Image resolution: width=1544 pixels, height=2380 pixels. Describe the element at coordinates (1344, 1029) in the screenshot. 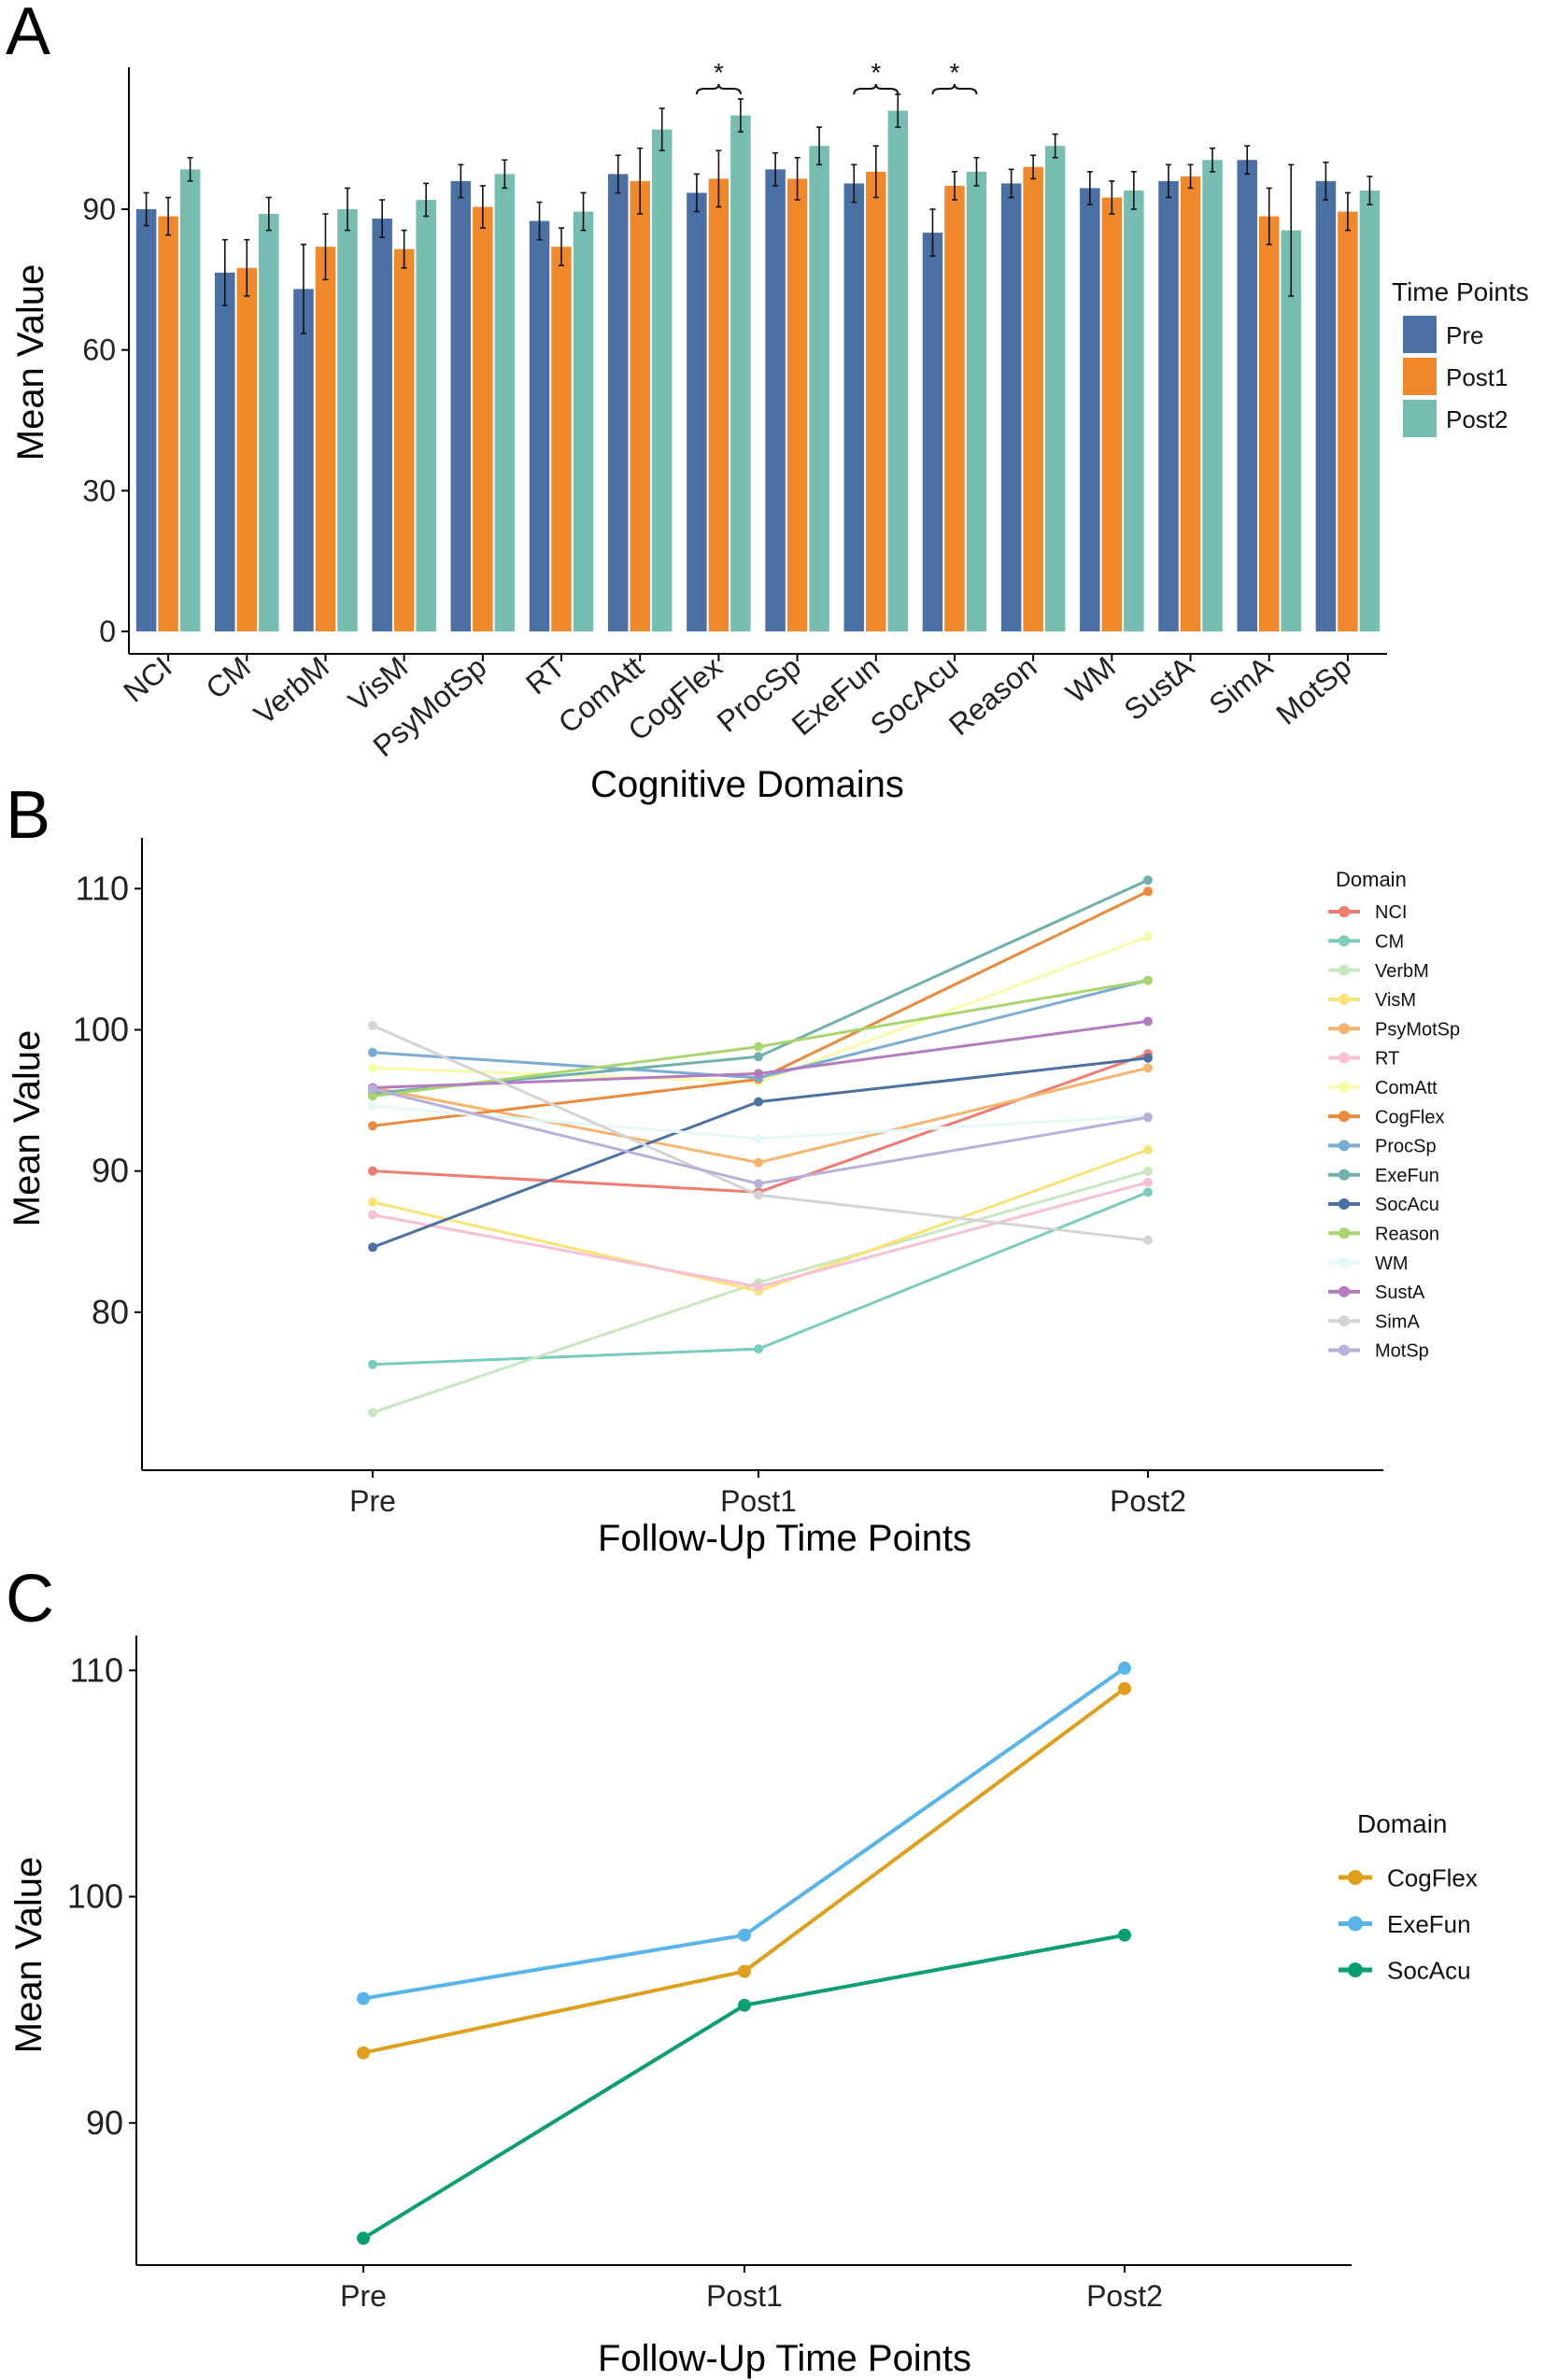

I see `legend-dot-psymotsp` at that location.